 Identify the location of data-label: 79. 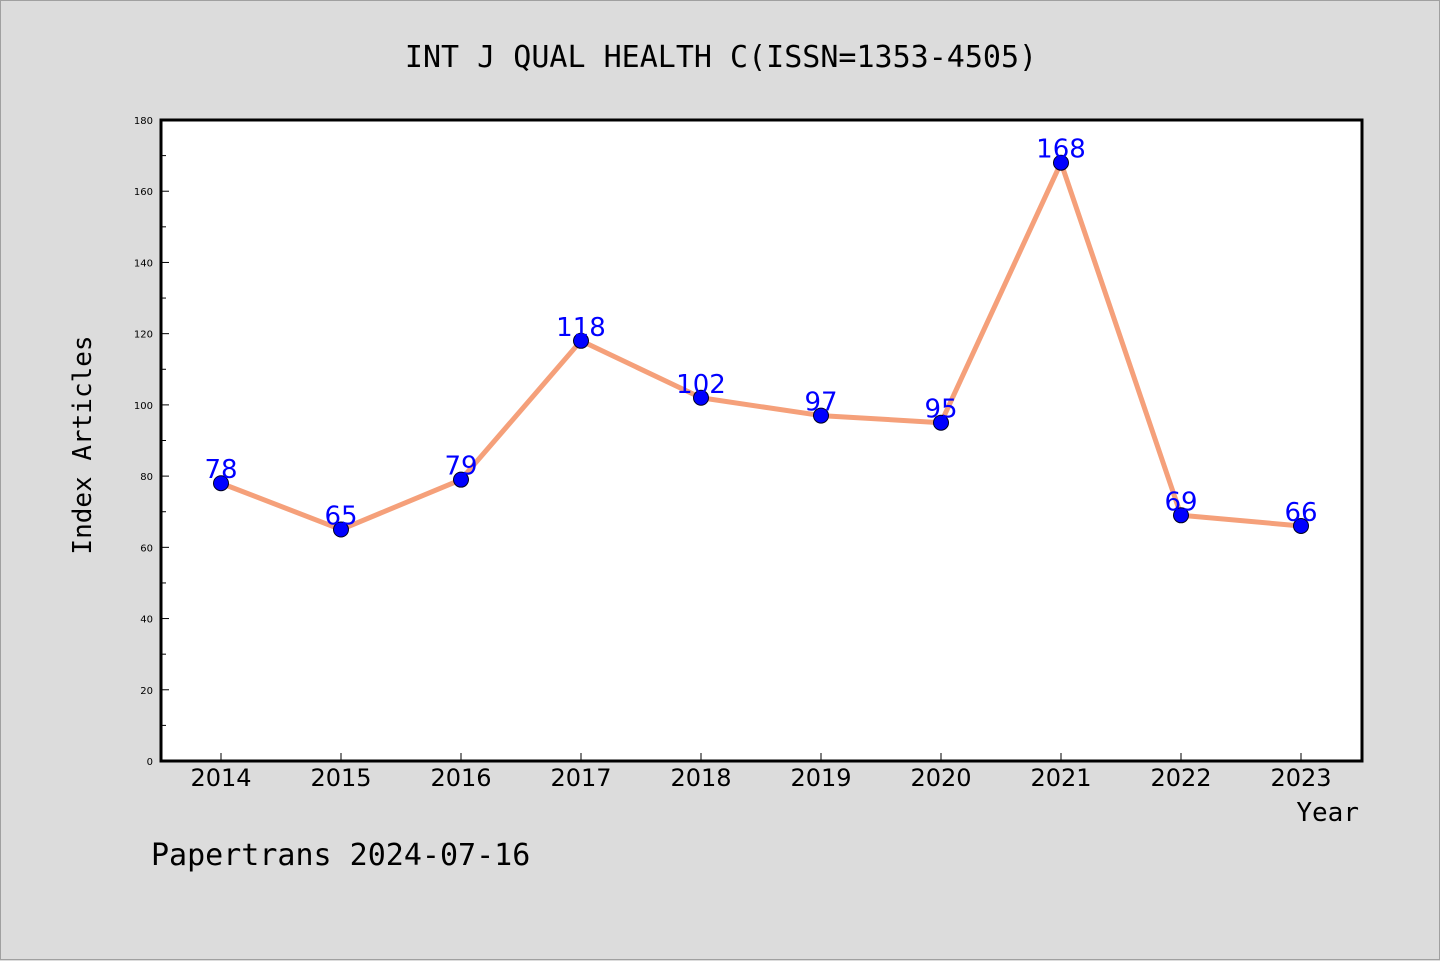
(460, 467).